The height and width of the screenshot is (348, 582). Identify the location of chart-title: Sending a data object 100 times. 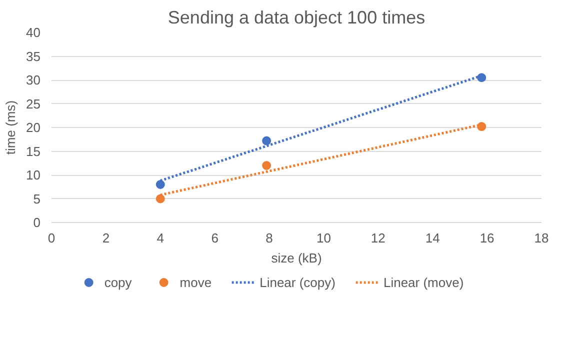
(297, 18).